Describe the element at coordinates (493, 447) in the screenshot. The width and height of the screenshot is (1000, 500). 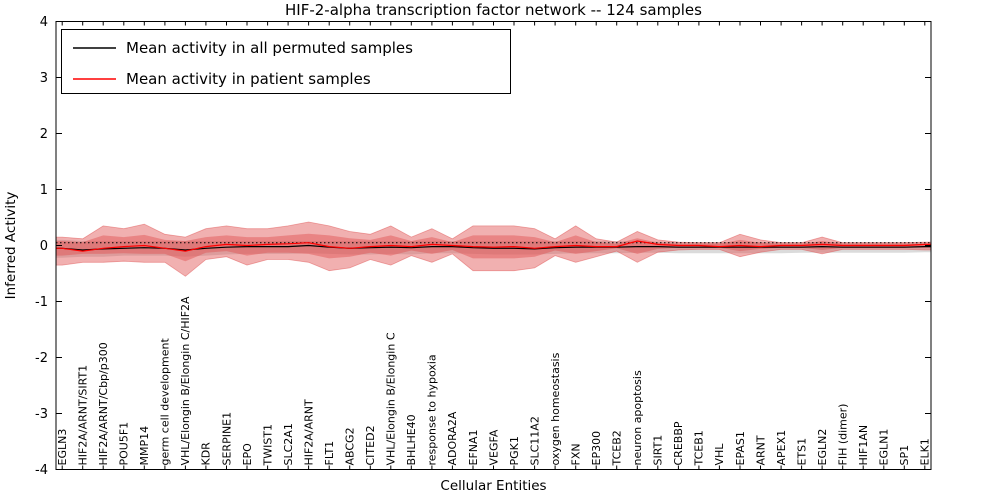
I see `x-category-label: VEGFA` at that location.